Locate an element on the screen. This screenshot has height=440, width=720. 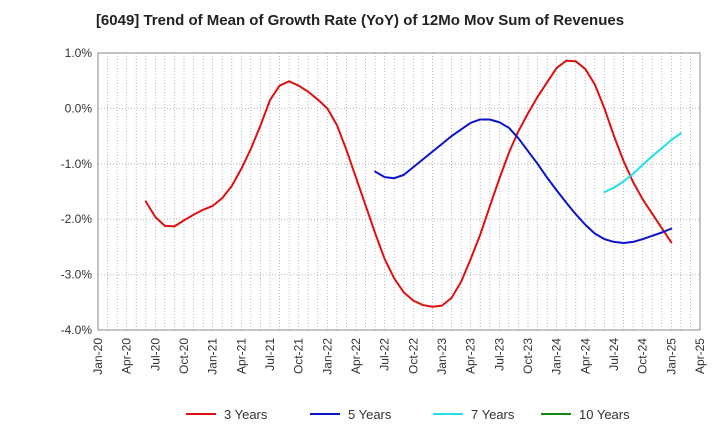
legend-label: 3 Years is located at coordinates (246, 414).